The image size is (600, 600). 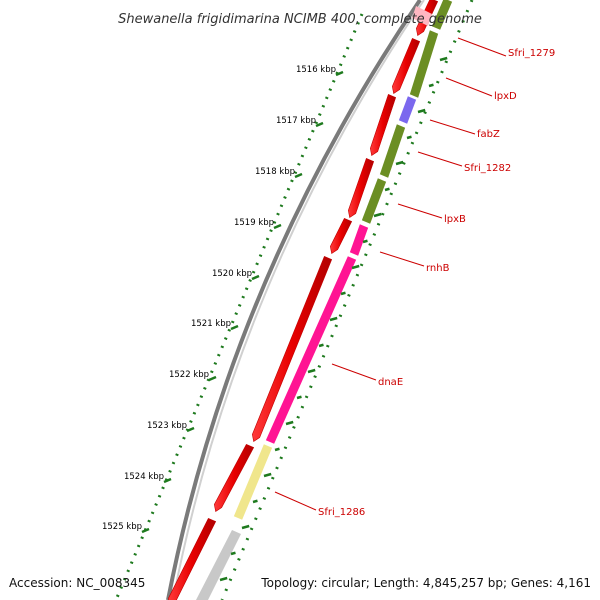 I want to click on gene-label: Sfri_1286, so click(x=341, y=512).